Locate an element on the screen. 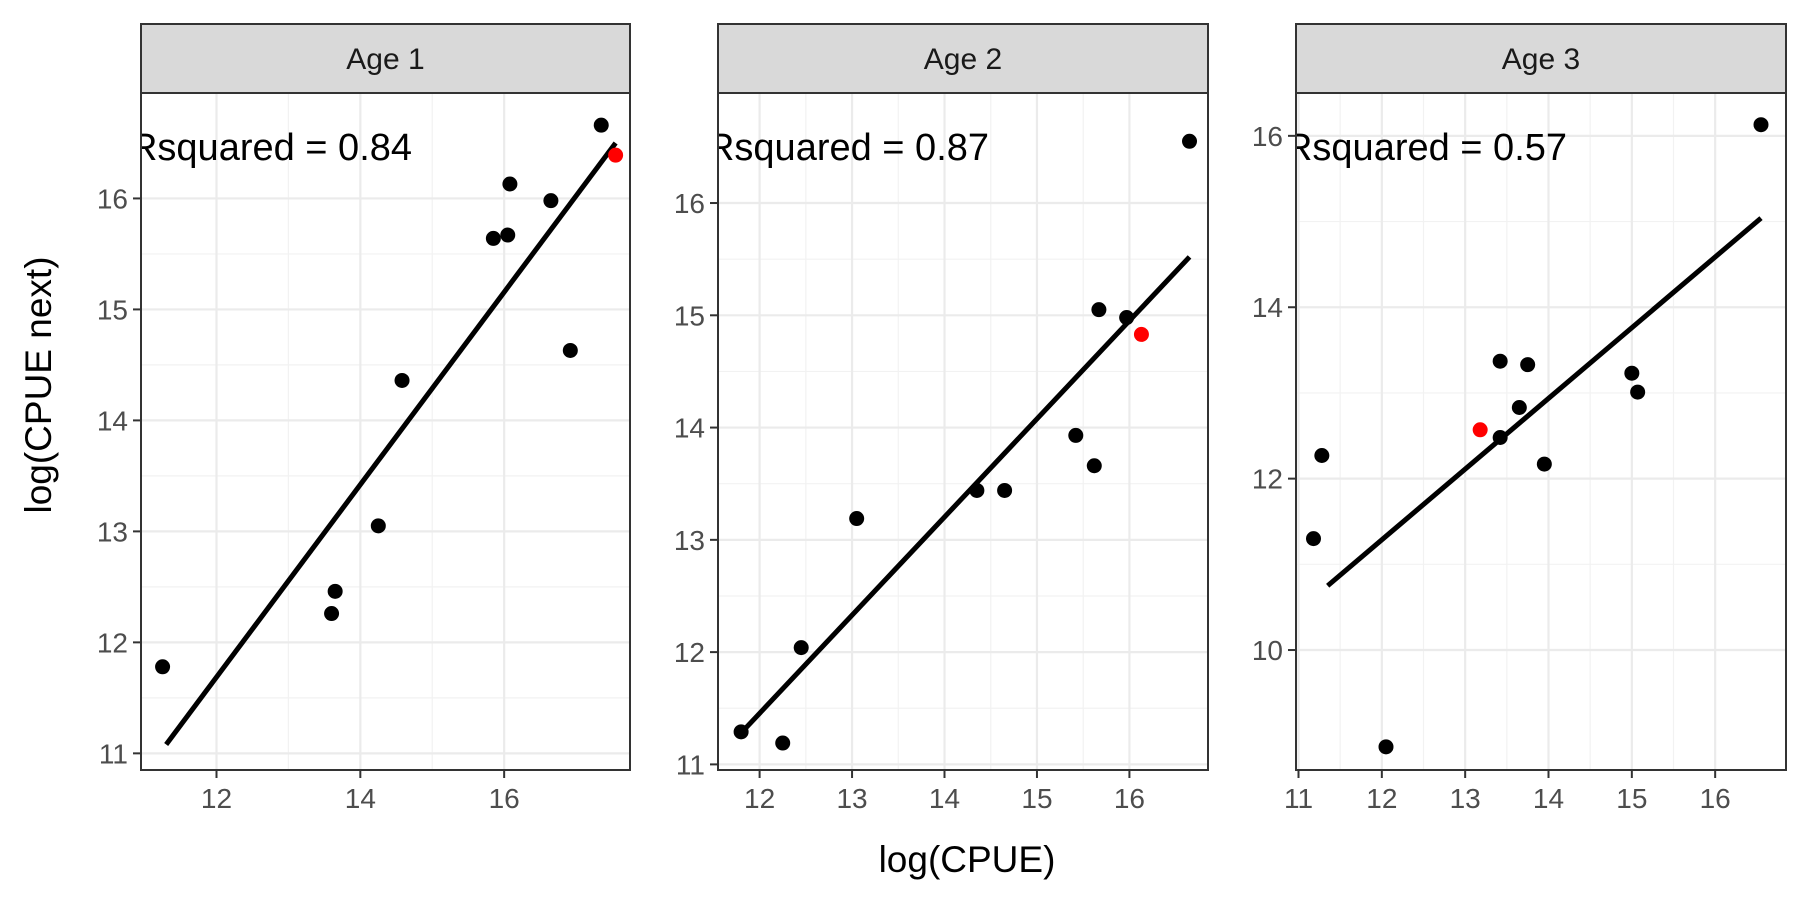 This screenshot has height=900, width=1800. x-axis-title: log(CPUE) is located at coordinates (967, 859).